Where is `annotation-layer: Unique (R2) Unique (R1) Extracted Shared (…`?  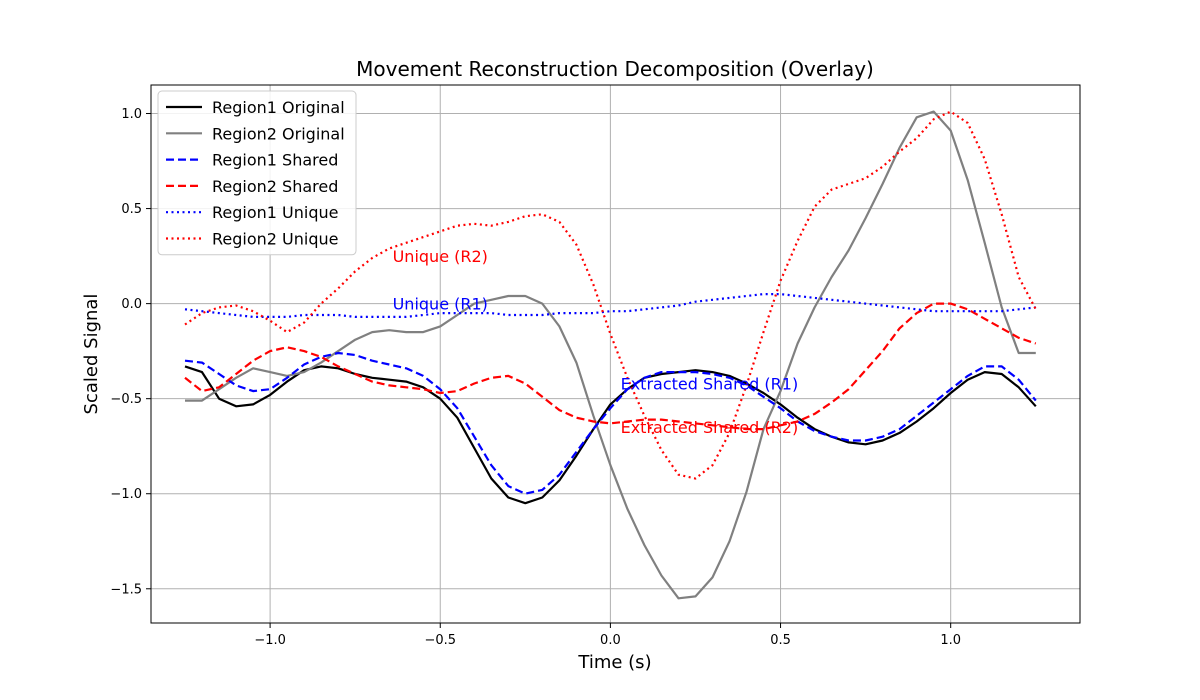
annotation-layer: Unique (R2) Unique (R1) Extracted Shared (… is located at coordinates (596, 342).